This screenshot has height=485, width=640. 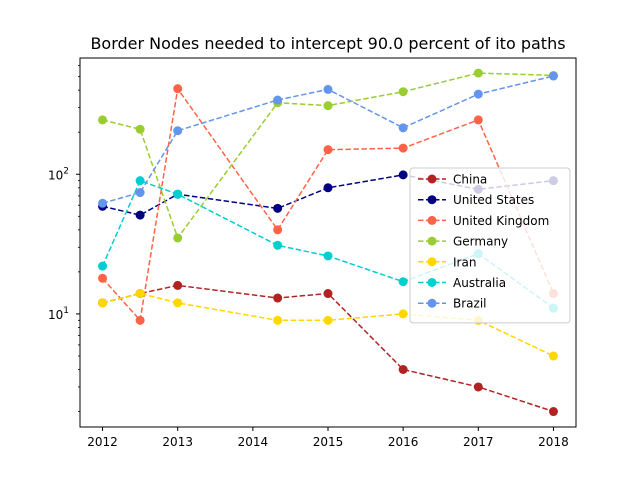 What do you see at coordinates (470, 304) in the screenshot?
I see `legend-label: Brazil` at bounding box center [470, 304].